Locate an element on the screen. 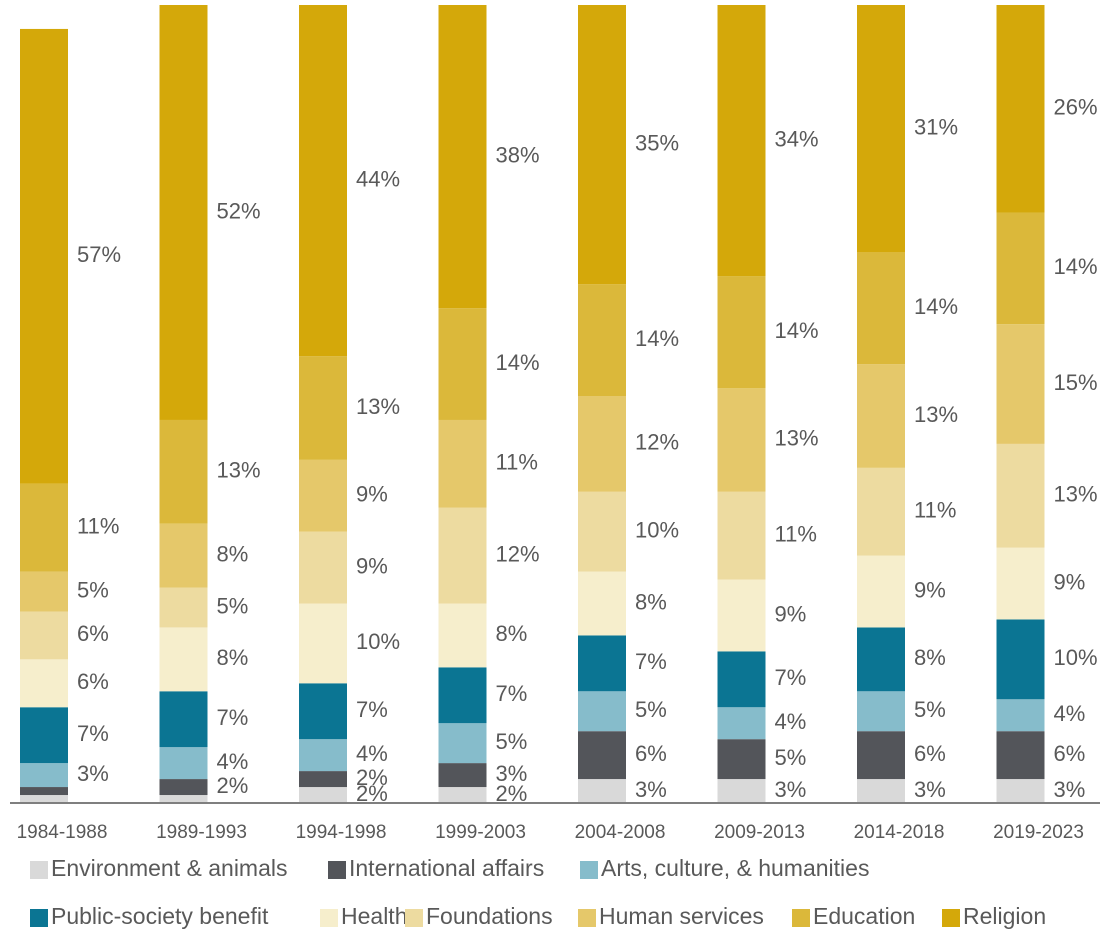  x-tick-label: 1989-1993 is located at coordinates (201, 832).